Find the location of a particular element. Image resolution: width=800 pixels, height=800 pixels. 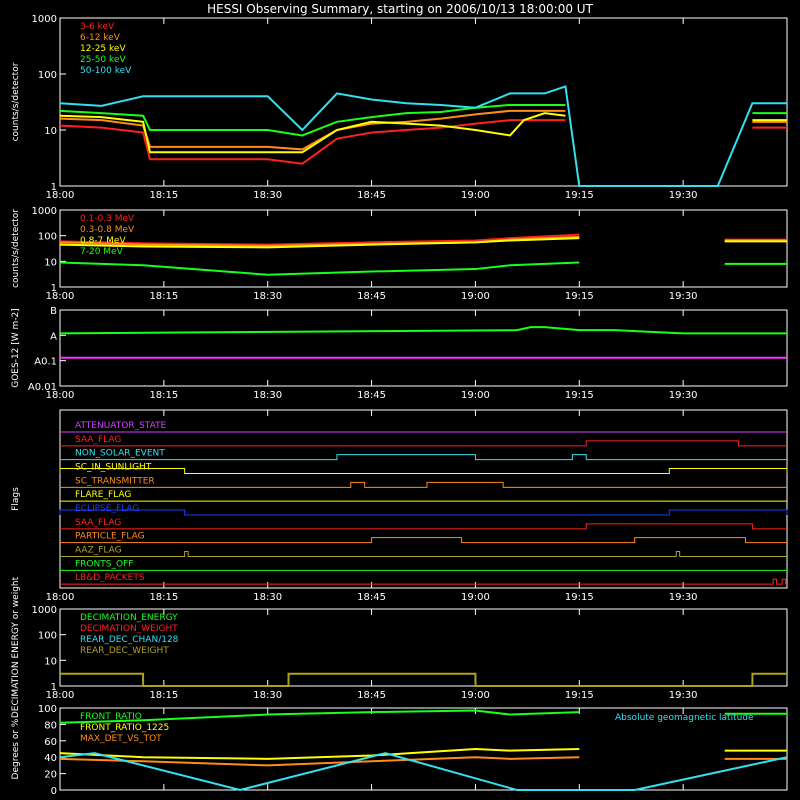

legend-entry: 12-25 keV is located at coordinates (103, 49).